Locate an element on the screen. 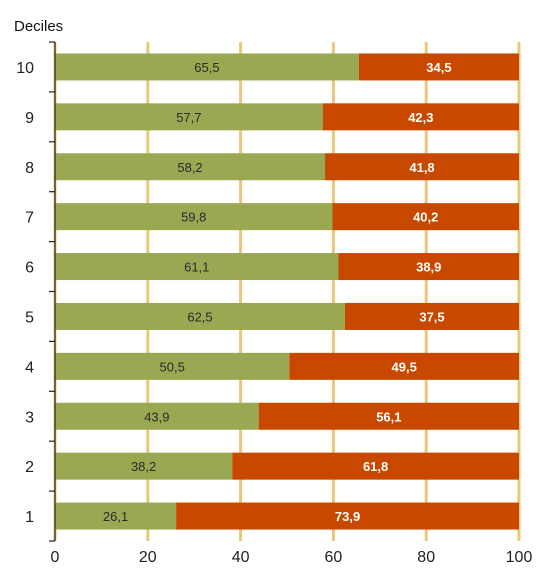  y-tick-label: 4 is located at coordinates (29, 367).